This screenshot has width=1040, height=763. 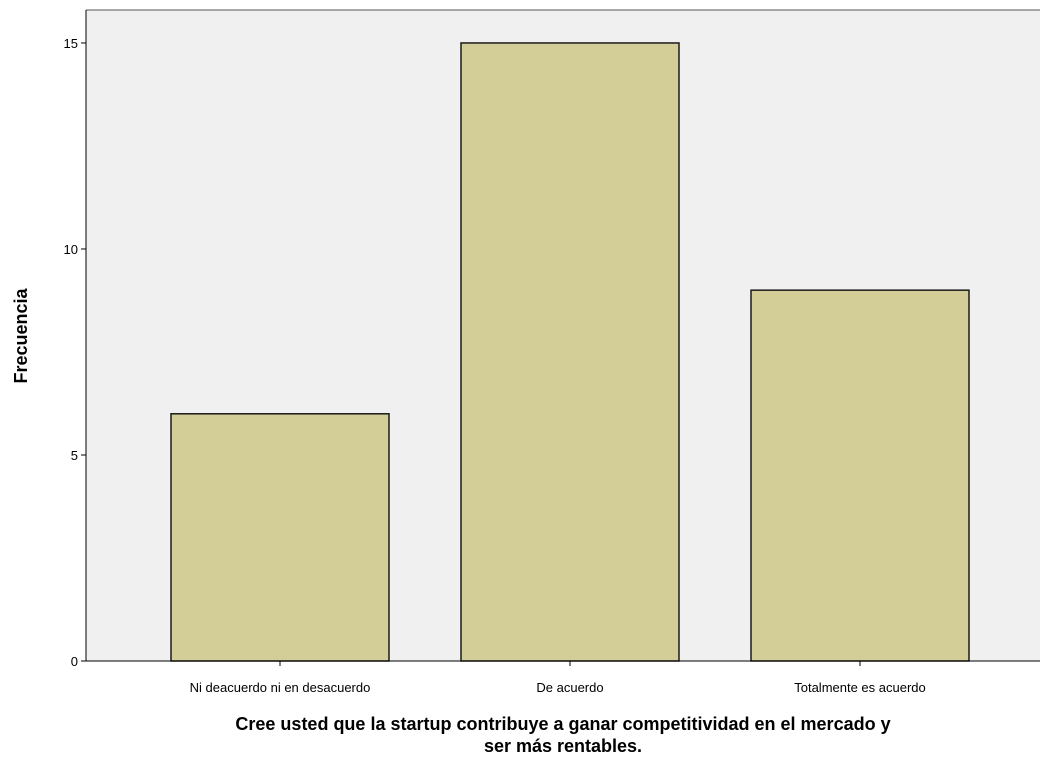 What do you see at coordinates (71, 249) in the screenshot?
I see `y-tick-label-10: 10` at bounding box center [71, 249].